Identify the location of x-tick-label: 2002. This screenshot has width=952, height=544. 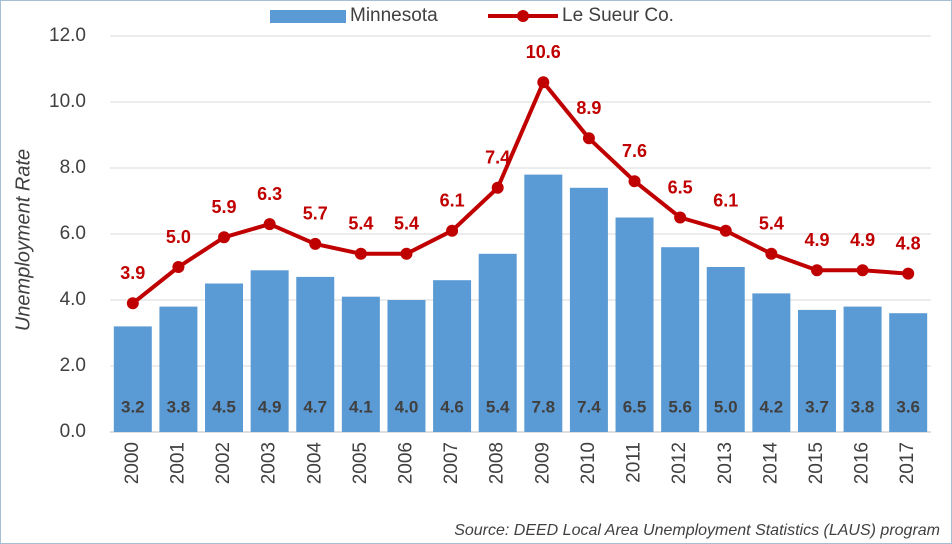
(223, 463).